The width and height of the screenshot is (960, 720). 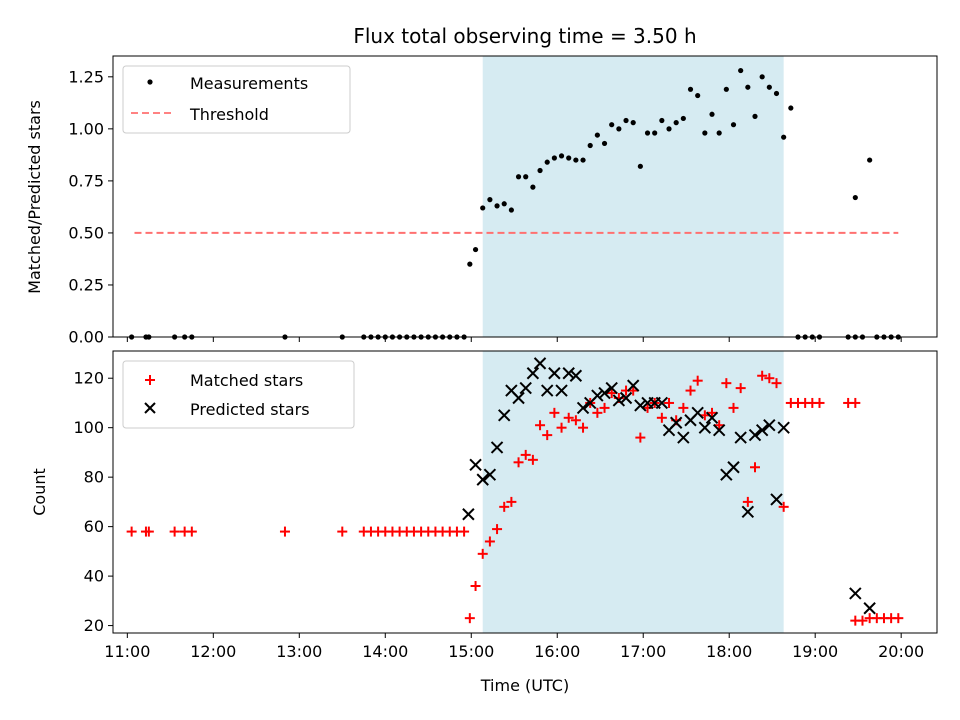 What do you see at coordinates (127, 651) in the screenshot?
I see `x-tick-label: 11:00` at bounding box center [127, 651].